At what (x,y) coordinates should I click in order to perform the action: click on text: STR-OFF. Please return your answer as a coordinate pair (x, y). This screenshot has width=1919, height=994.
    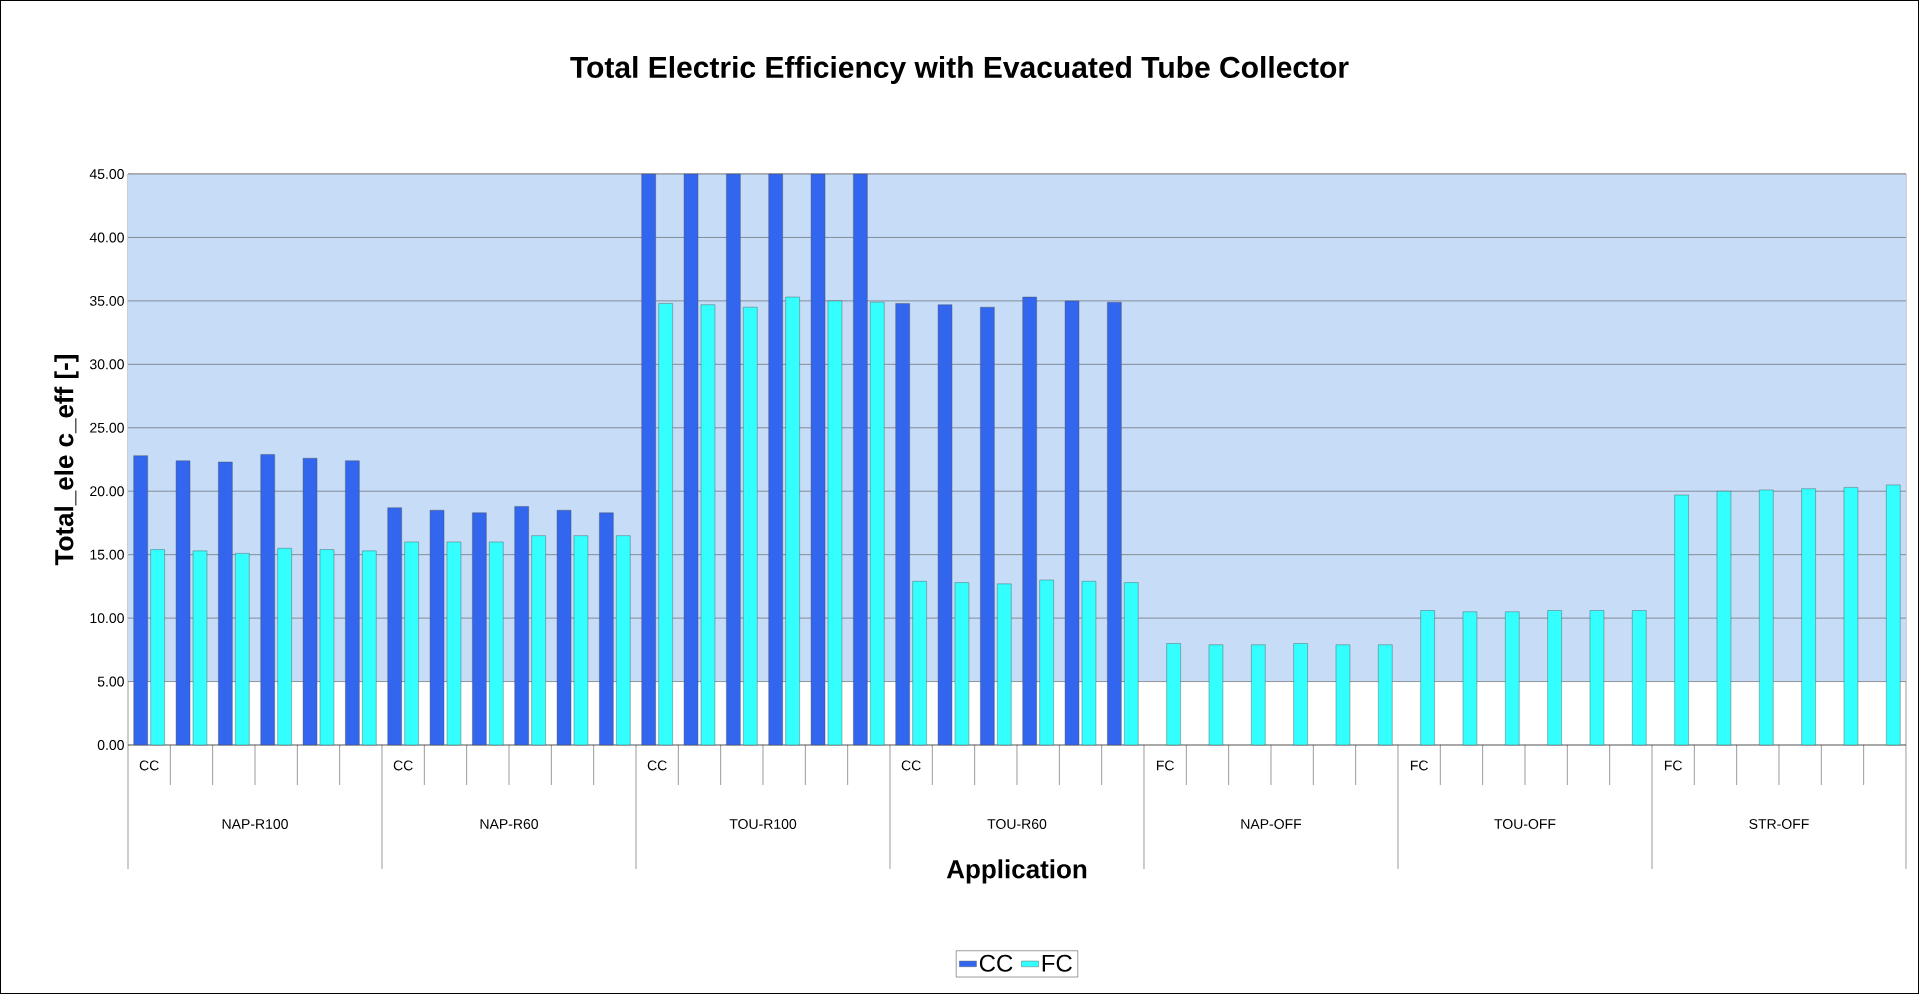
    Looking at the image, I should click on (1779, 824).